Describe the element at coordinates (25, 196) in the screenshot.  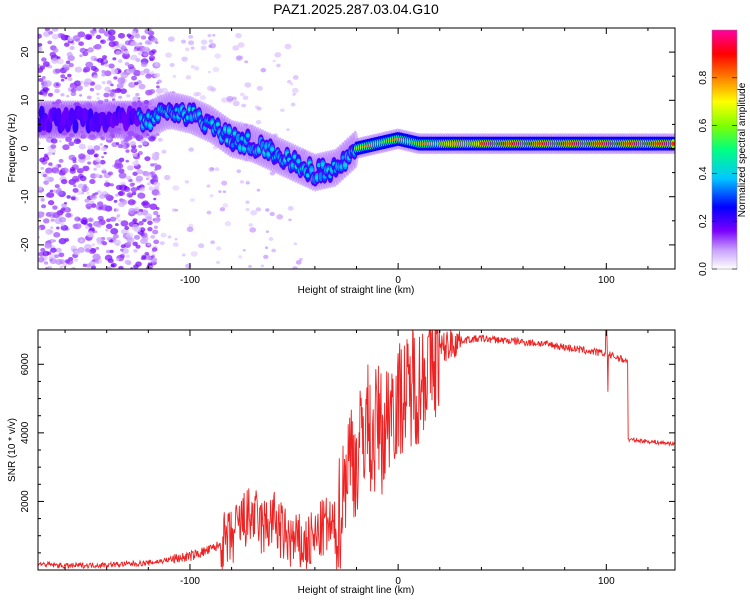
I see `y-tick-label: -10` at that location.